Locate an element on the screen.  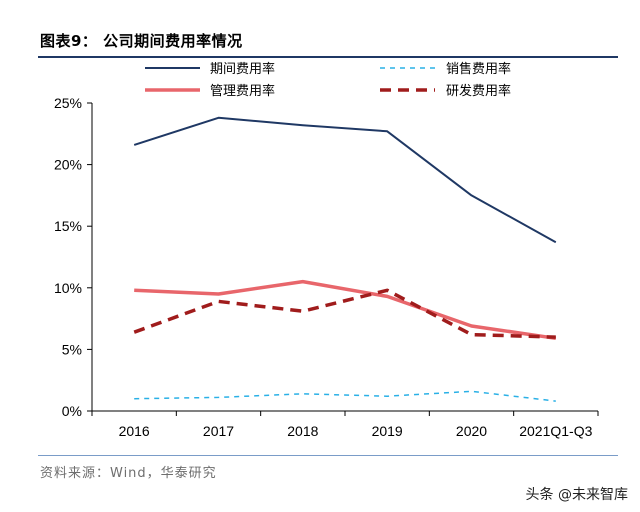
series-line-rnd is located at coordinates (344, 313).